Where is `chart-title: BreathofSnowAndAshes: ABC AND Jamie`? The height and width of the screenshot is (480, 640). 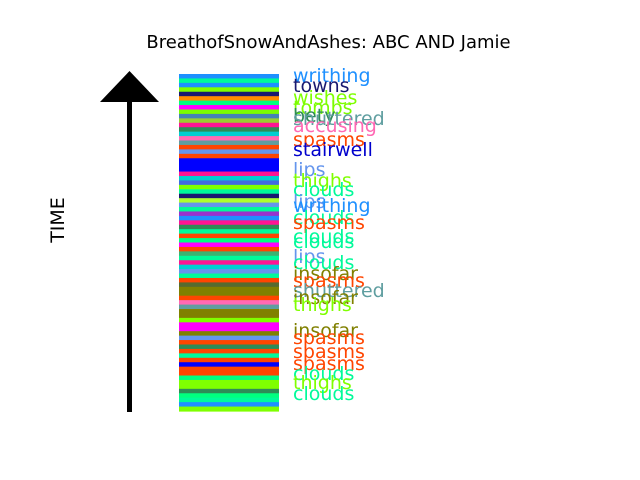
chart-title: BreathofSnowAndAshes: ABC AND Jamie is located at coordinates (328, 42).